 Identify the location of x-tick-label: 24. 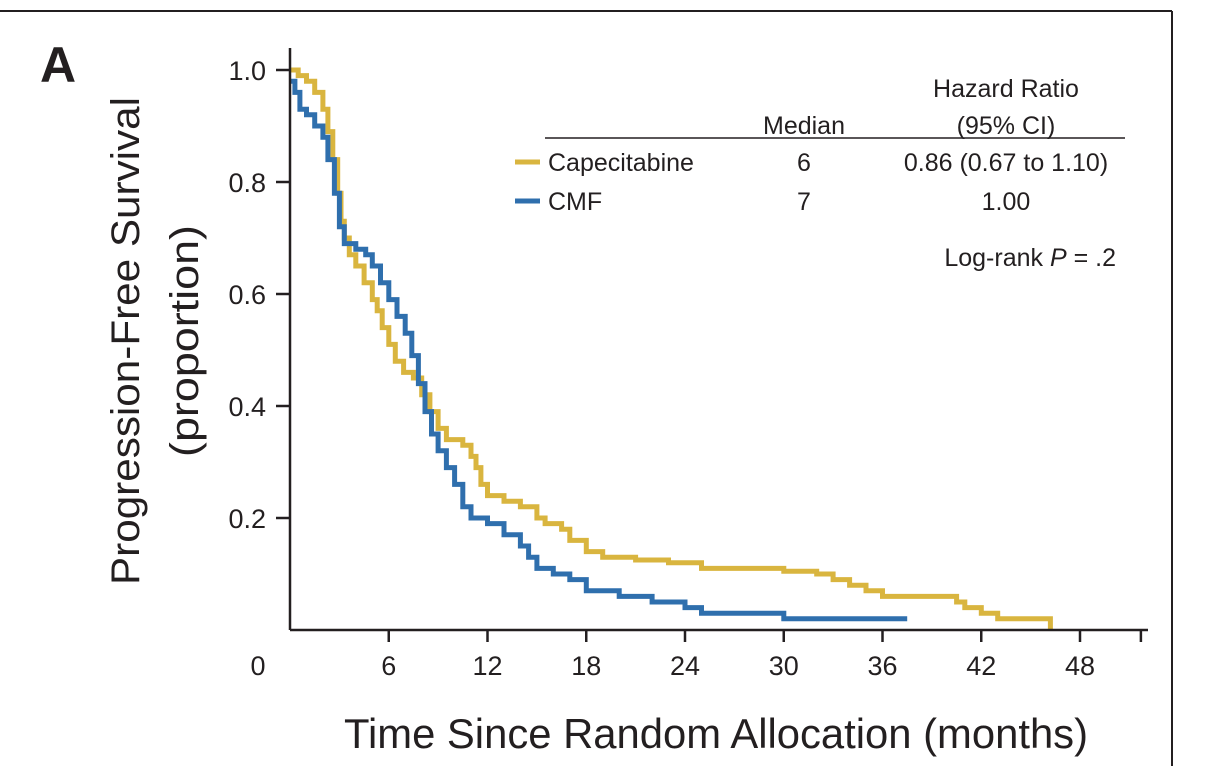
(685, 666).